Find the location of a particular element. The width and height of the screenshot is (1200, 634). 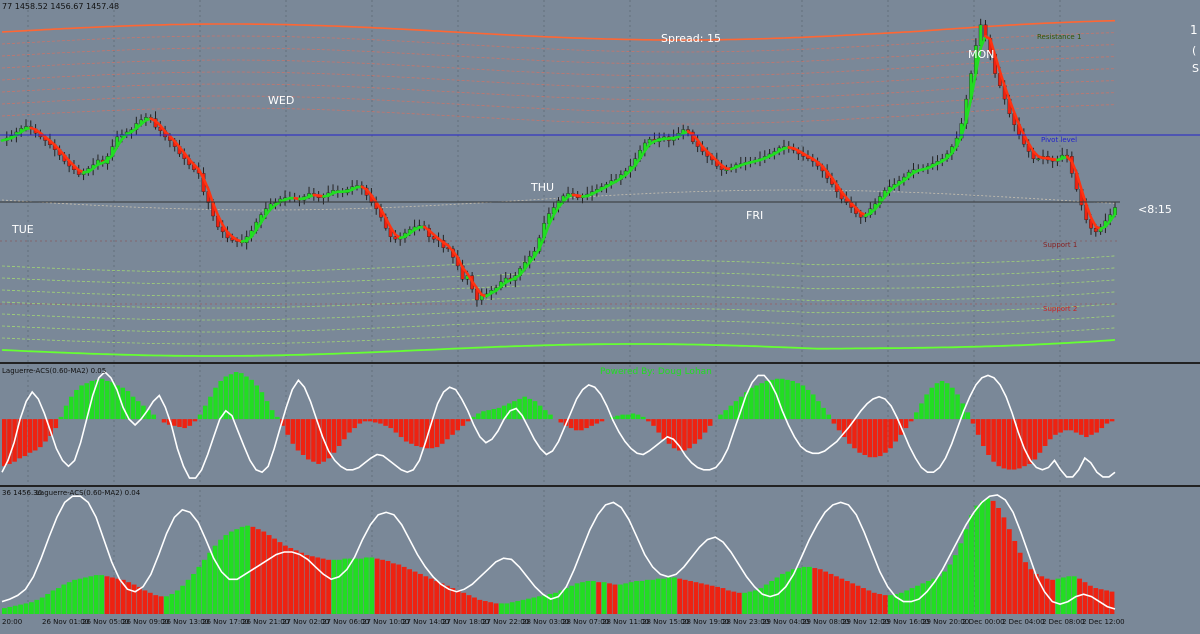

x-tick-label: 2 Dec 12:00 is located at coordinates (1103, 622).